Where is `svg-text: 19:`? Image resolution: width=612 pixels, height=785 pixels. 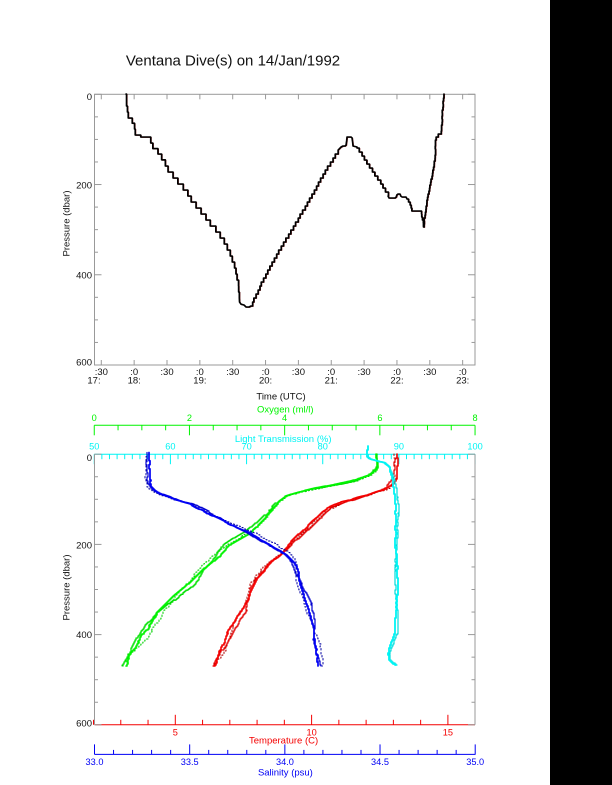 svg-text: 19: is located at coordinates (199, 380).